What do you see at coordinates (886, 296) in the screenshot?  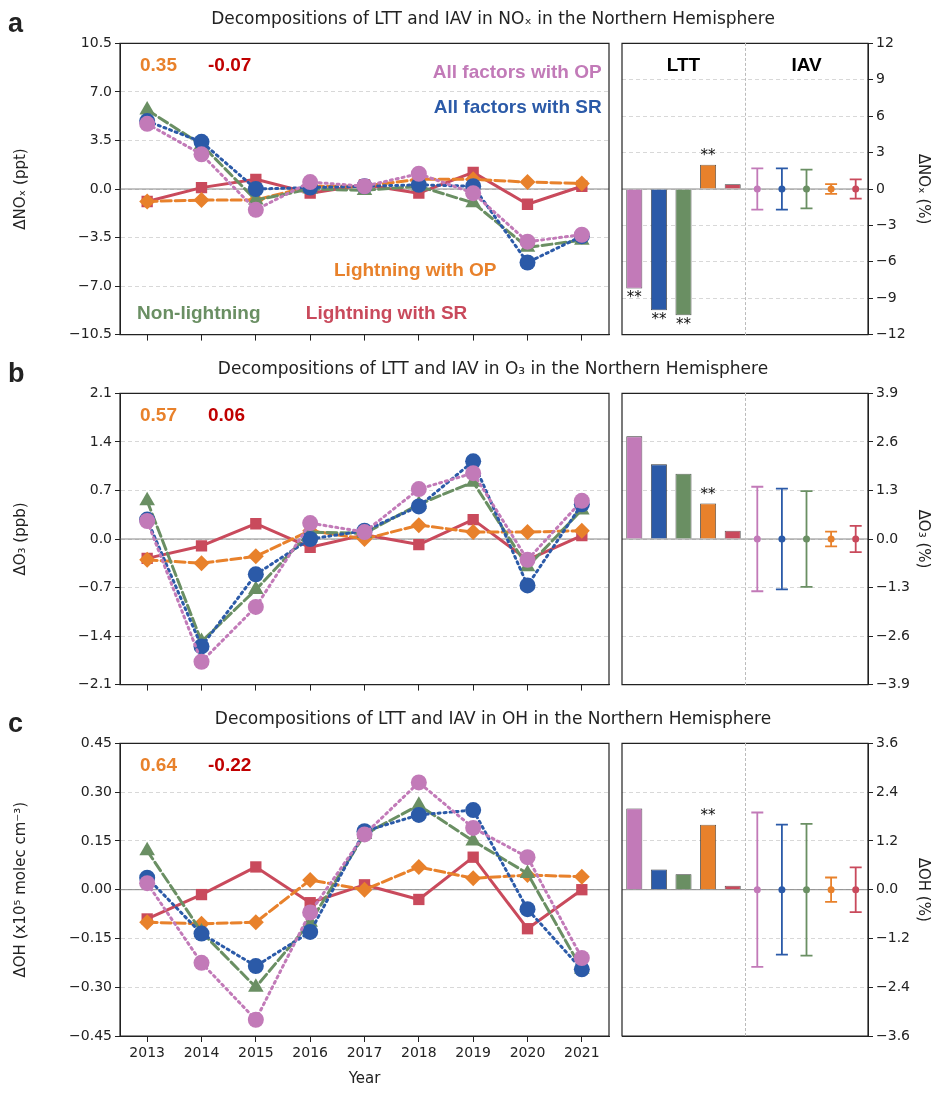 I see `y2-tick-label: −9` at bounding box center [886, 296].